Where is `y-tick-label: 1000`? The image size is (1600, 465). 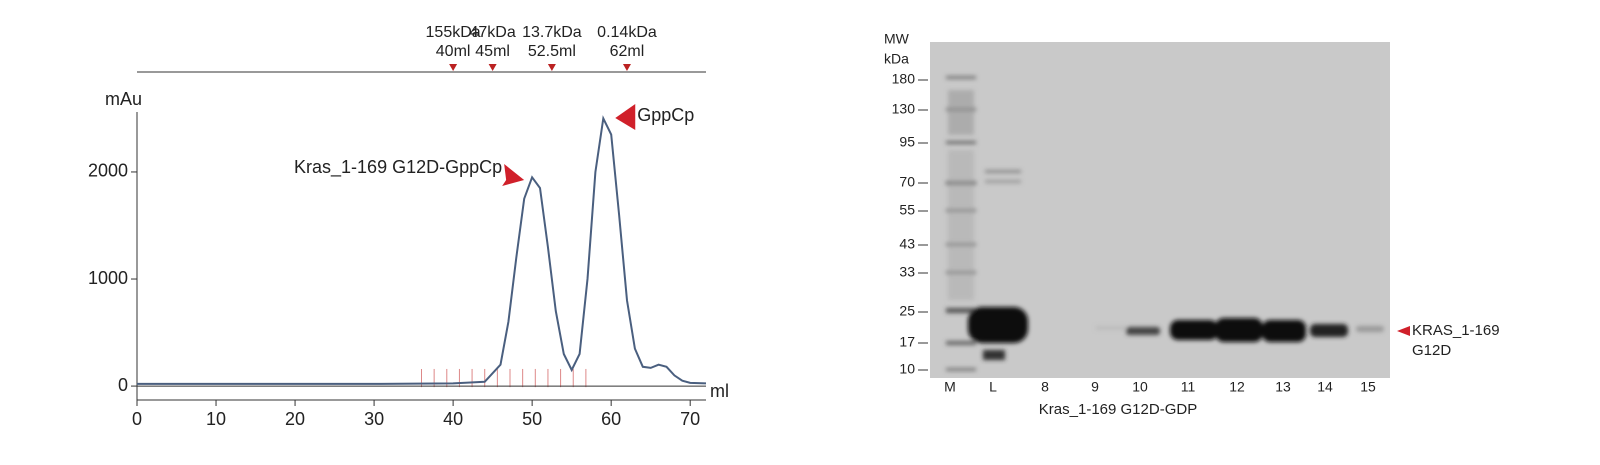
y-tick-label: 1000 is located at coordinates (108, 278).